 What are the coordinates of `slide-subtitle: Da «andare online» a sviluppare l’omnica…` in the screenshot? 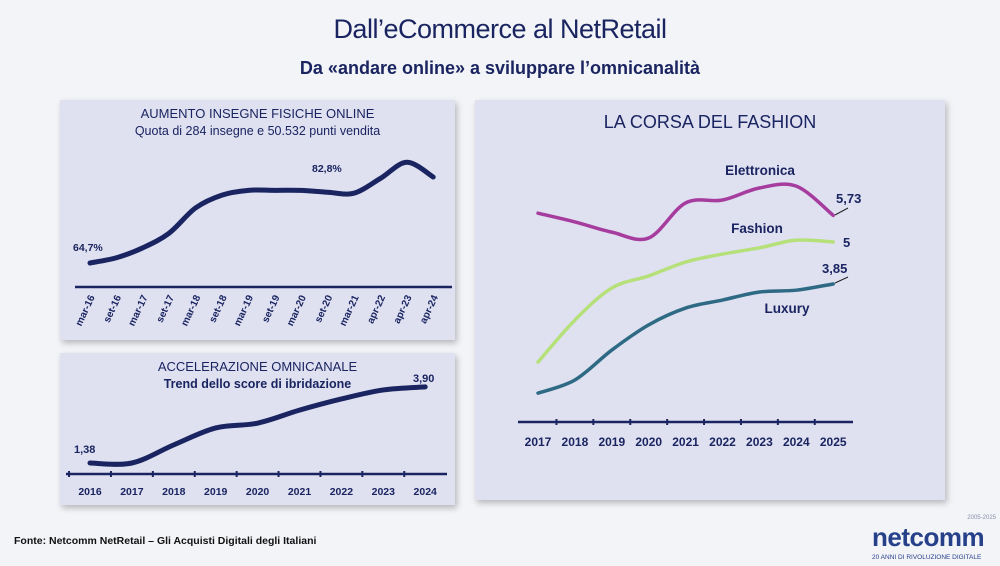 It's located at (500, 68).